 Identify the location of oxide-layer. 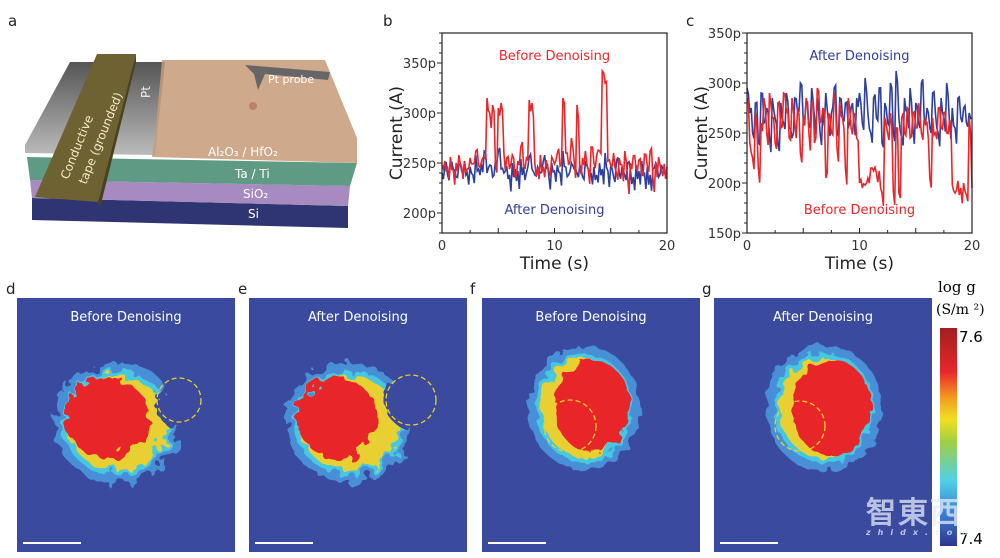
(254, 111).